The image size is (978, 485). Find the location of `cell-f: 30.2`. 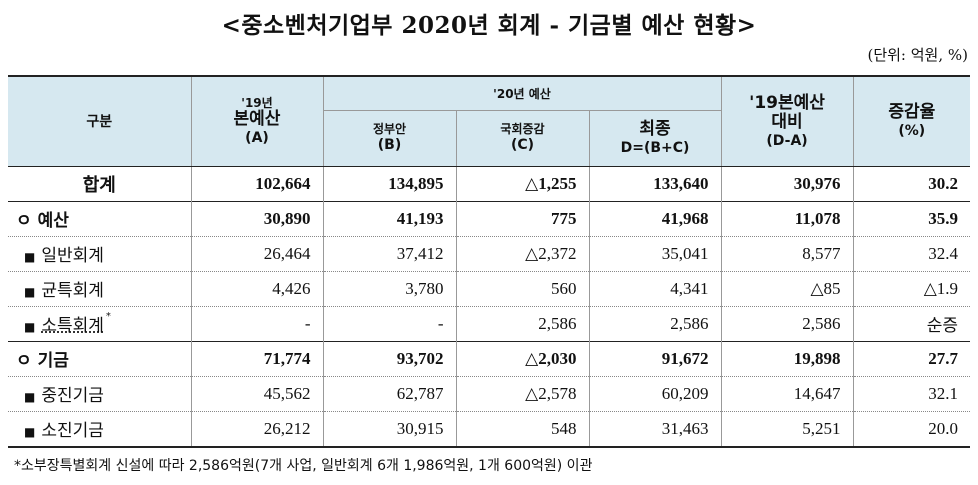

cell-f: 30.2 is located at coordinates (911, 184).